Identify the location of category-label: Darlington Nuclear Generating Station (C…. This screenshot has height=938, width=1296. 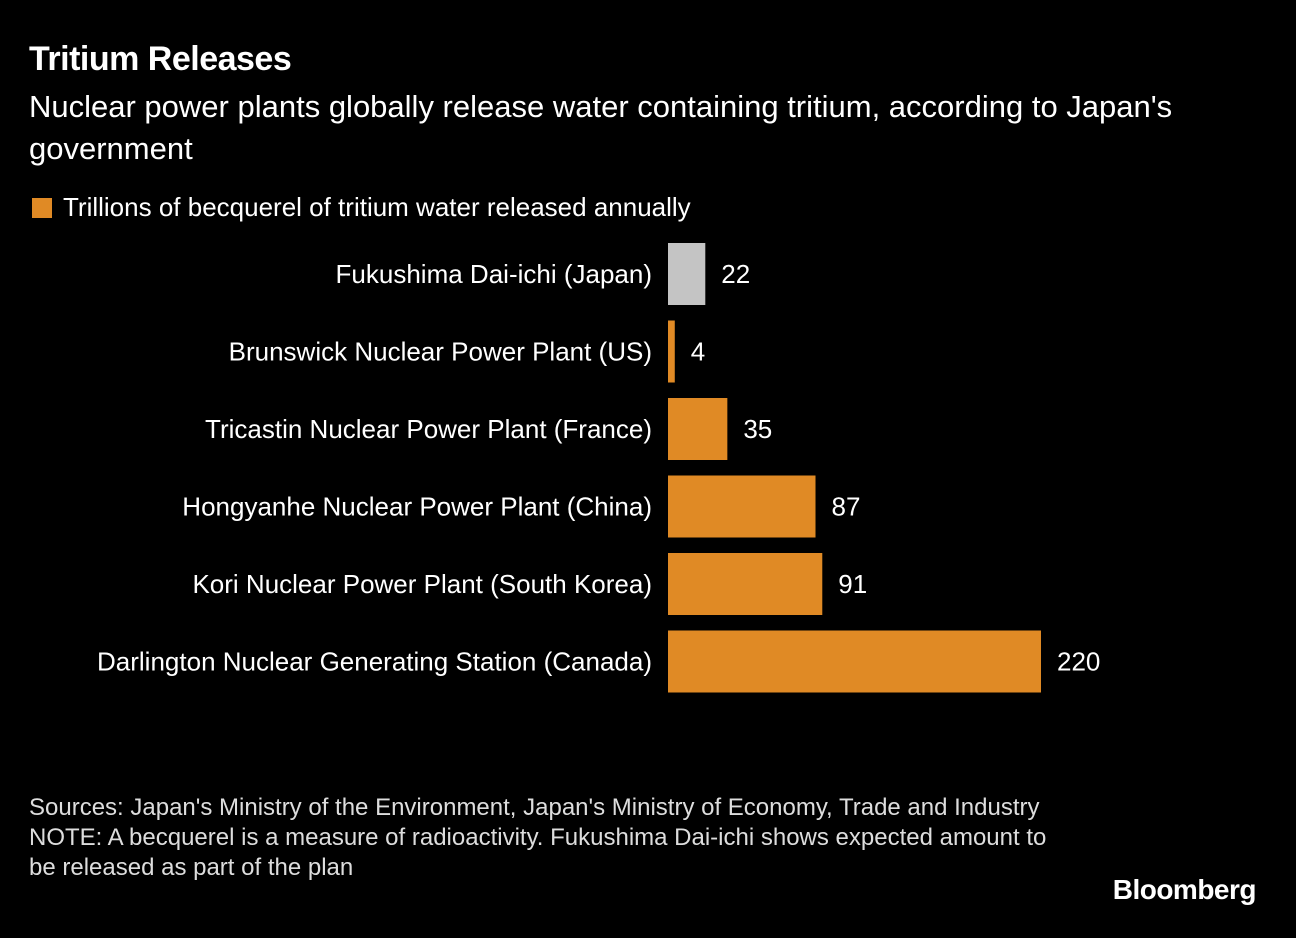
(374, 662).